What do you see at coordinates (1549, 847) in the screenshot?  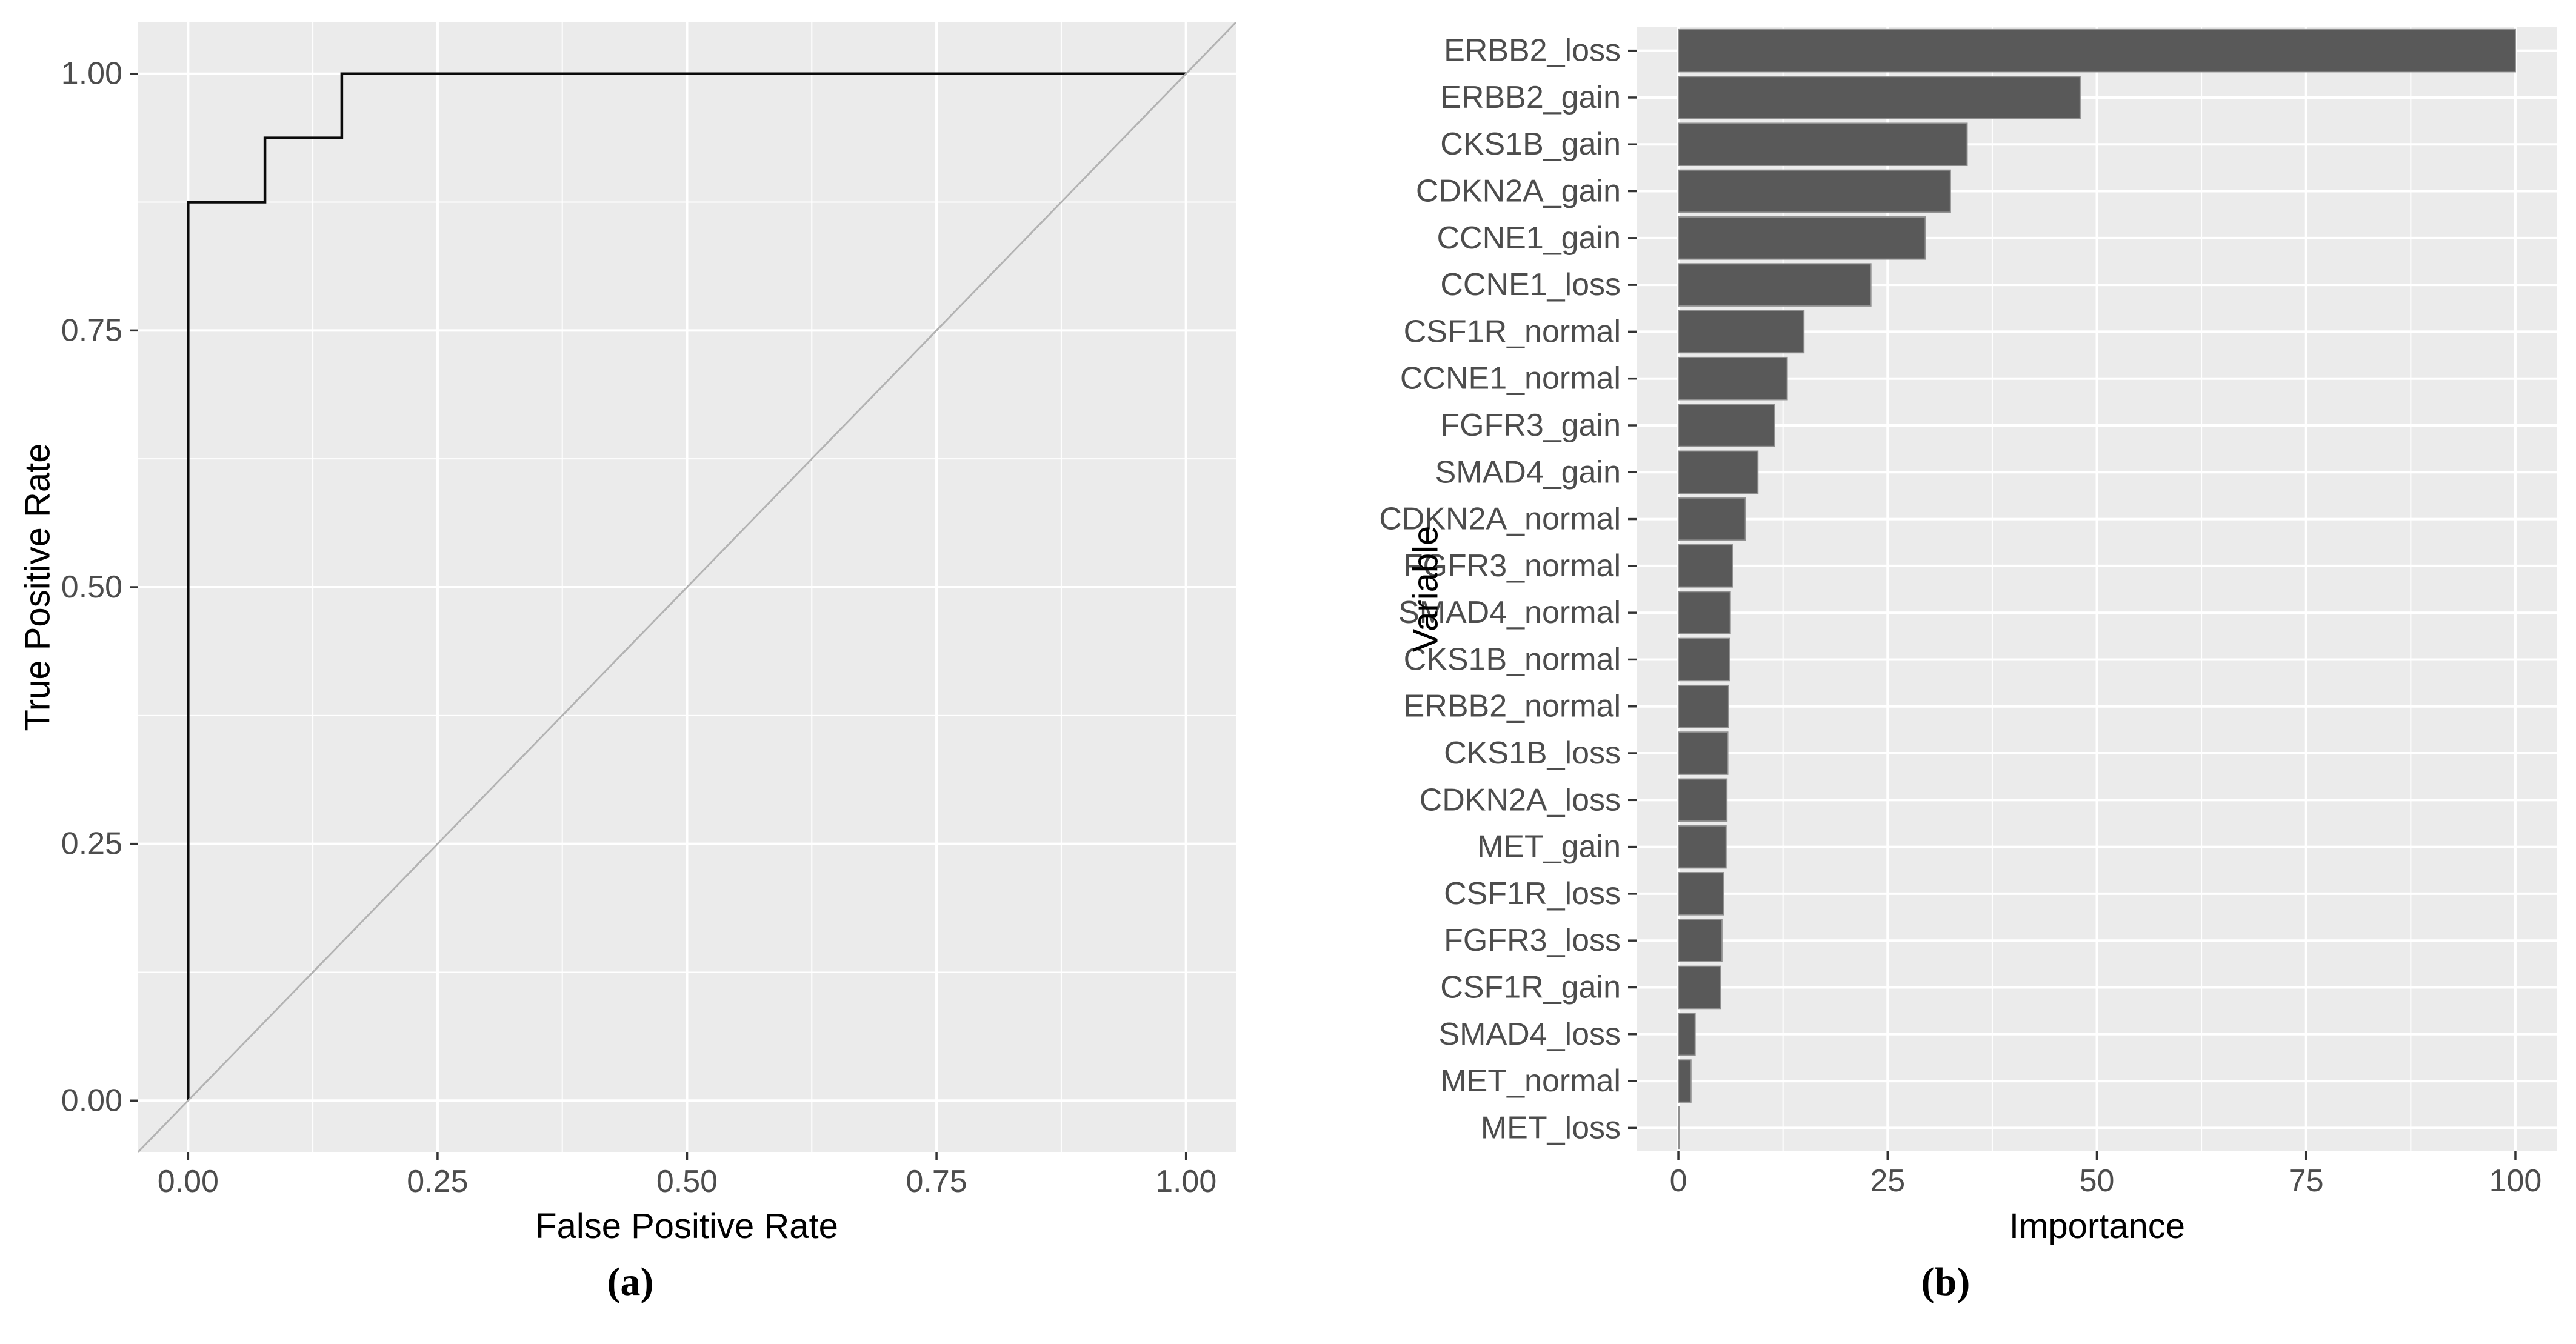 I see `category-label: MET_gain` at bounding box center [1549, 847].